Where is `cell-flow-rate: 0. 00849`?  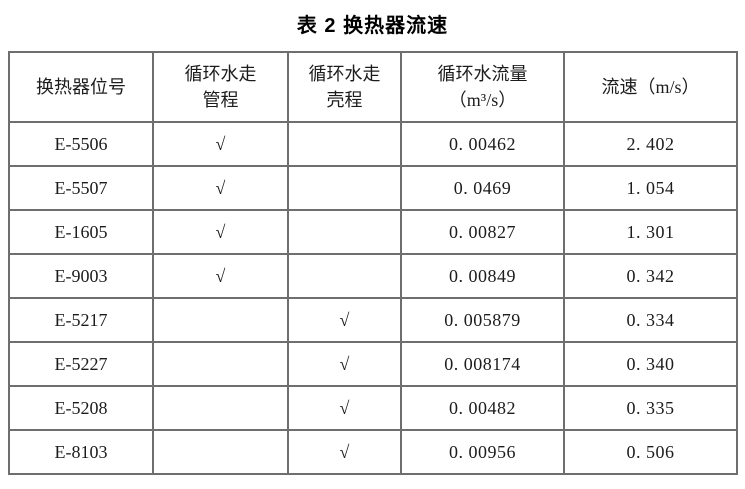 cell-flow-rate: 0. 00849 is located at coordinates (482, 276).